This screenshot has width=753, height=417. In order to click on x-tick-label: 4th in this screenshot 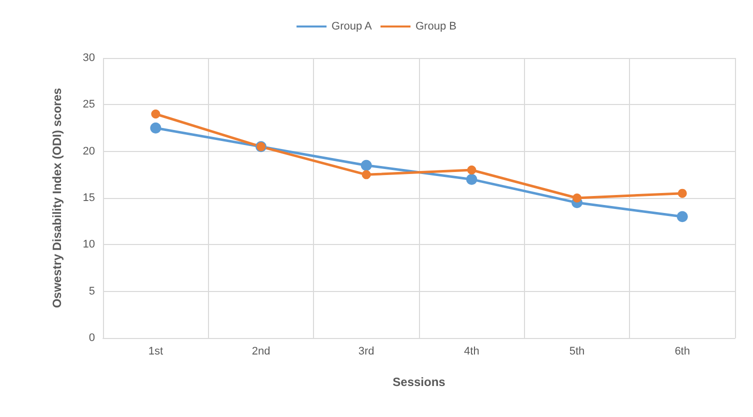, I will do `click(472, 352)`.